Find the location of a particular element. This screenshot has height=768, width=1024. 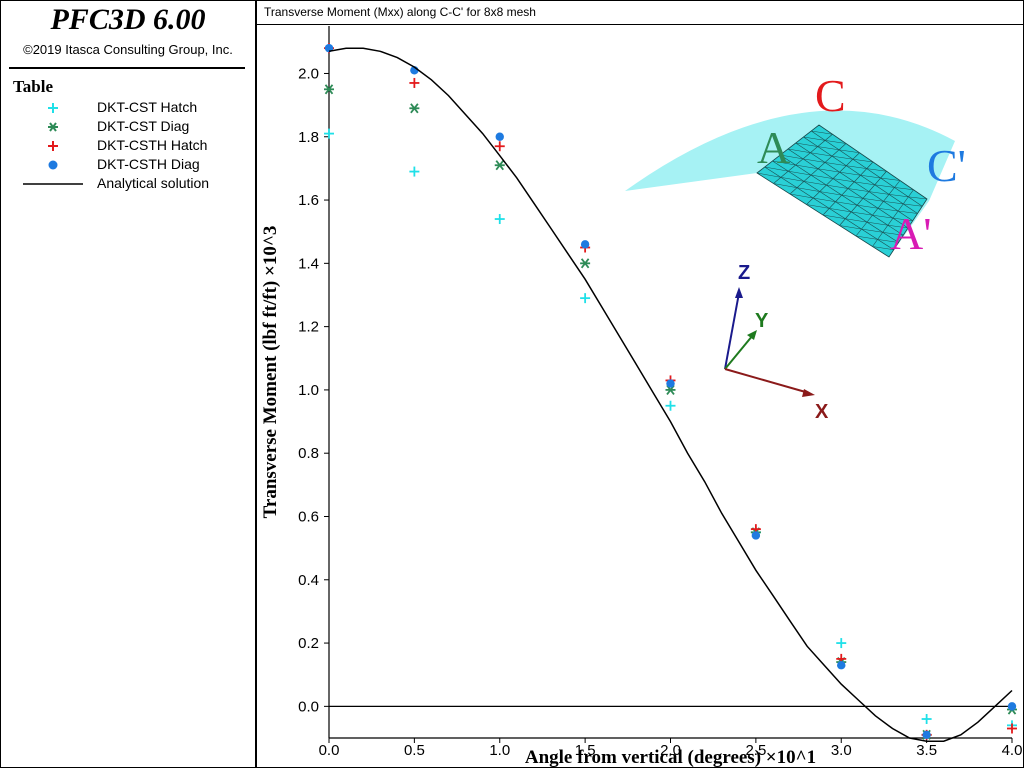

x-tick-label: 4.0 is located at coordinates (1012, 750).